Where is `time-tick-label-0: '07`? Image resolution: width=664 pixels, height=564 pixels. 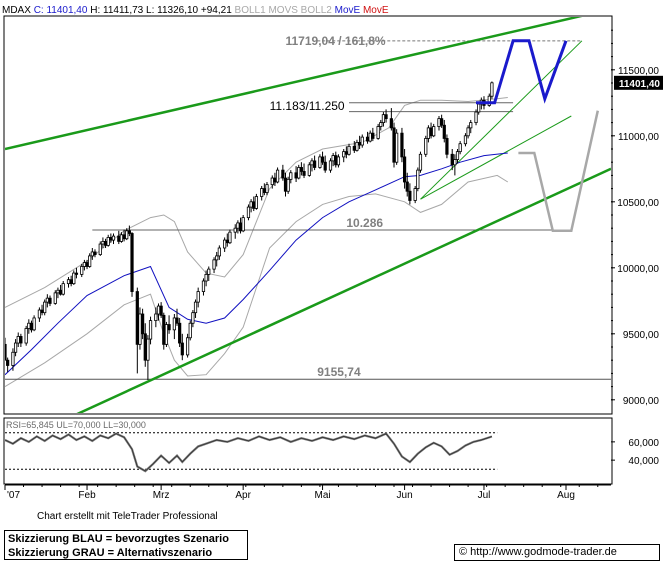 time-tick-label-0: '07 is located at coordinates (13, 495).